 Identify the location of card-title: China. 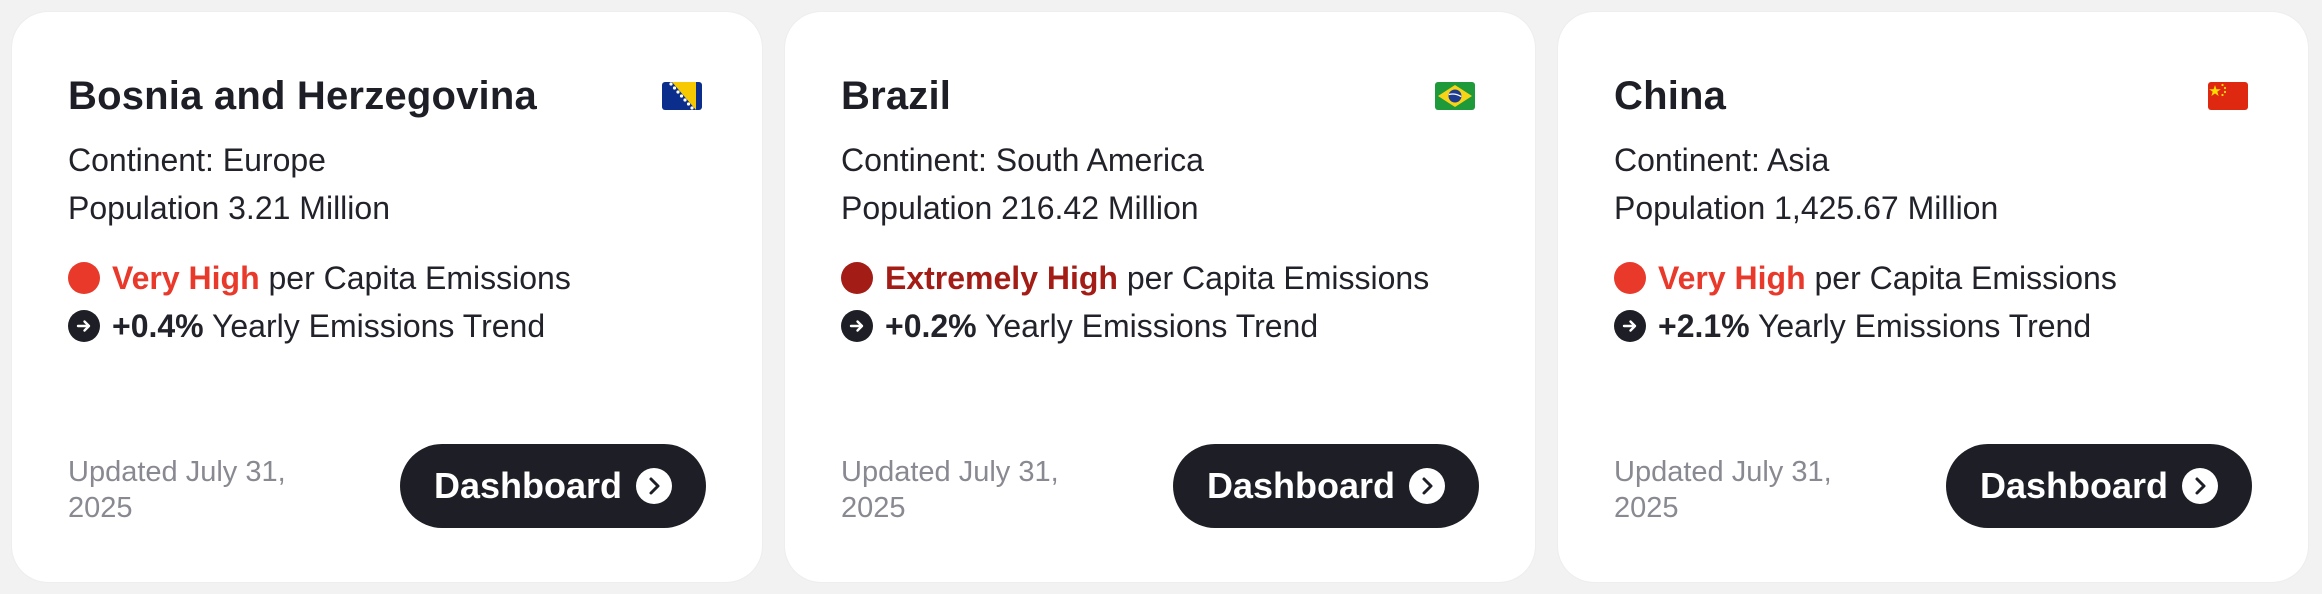
(1670, 96).